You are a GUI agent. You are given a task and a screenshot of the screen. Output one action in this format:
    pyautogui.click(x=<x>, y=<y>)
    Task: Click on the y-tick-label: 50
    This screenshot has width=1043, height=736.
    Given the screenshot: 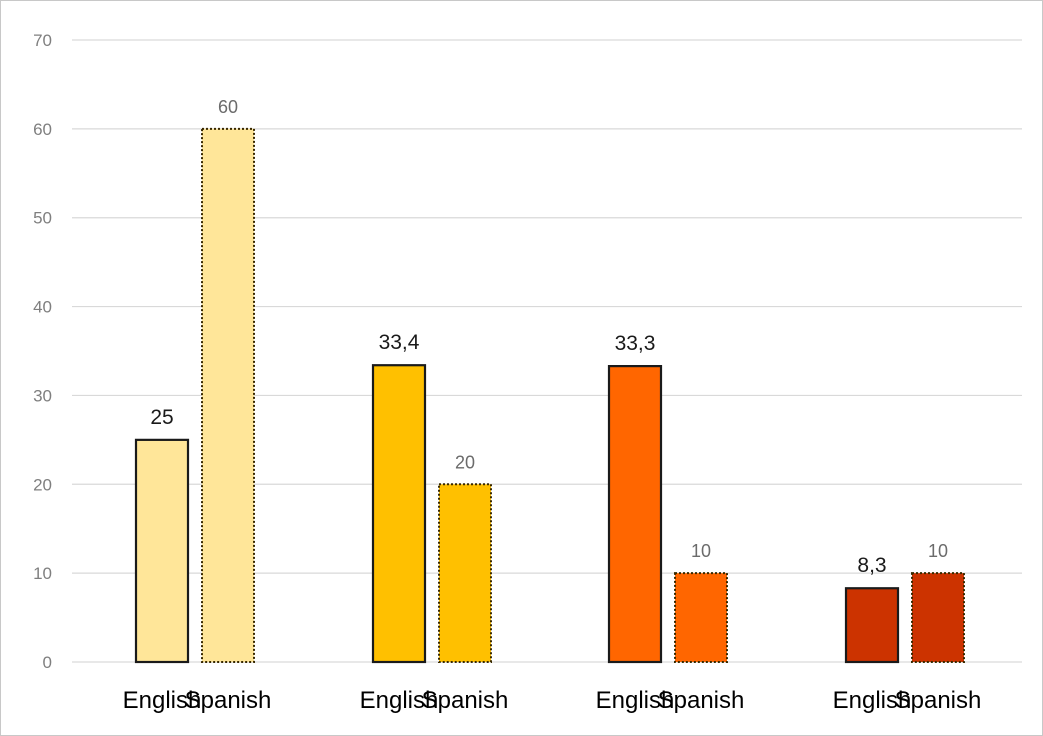 What is the action you would take?
    pyautogui.click(x=42, y=218)
    